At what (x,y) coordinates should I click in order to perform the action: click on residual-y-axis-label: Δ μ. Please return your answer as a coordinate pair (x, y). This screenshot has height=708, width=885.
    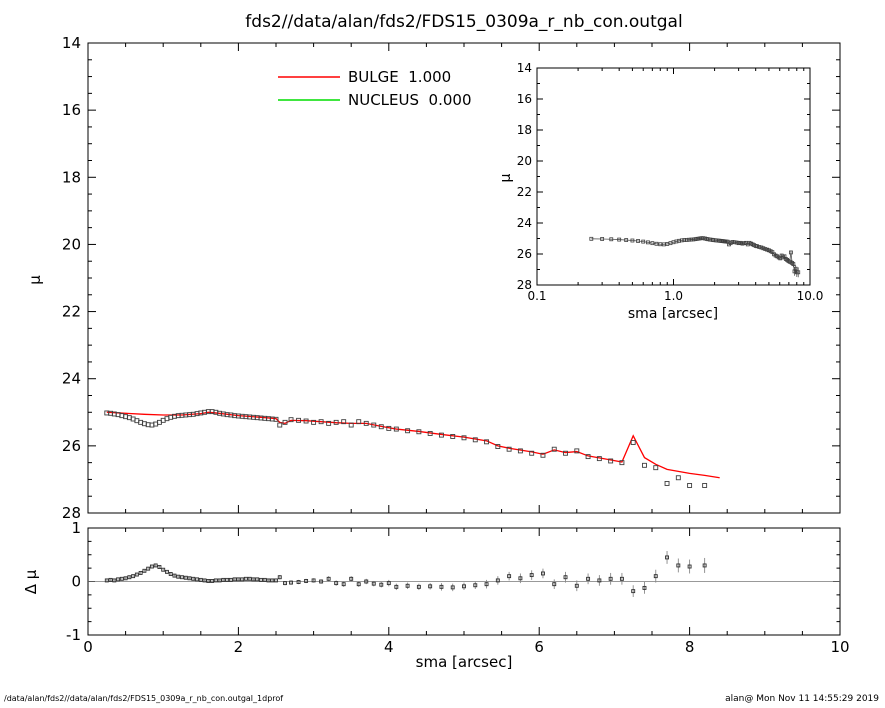
    Looking at the image, I should click on (31, 581).